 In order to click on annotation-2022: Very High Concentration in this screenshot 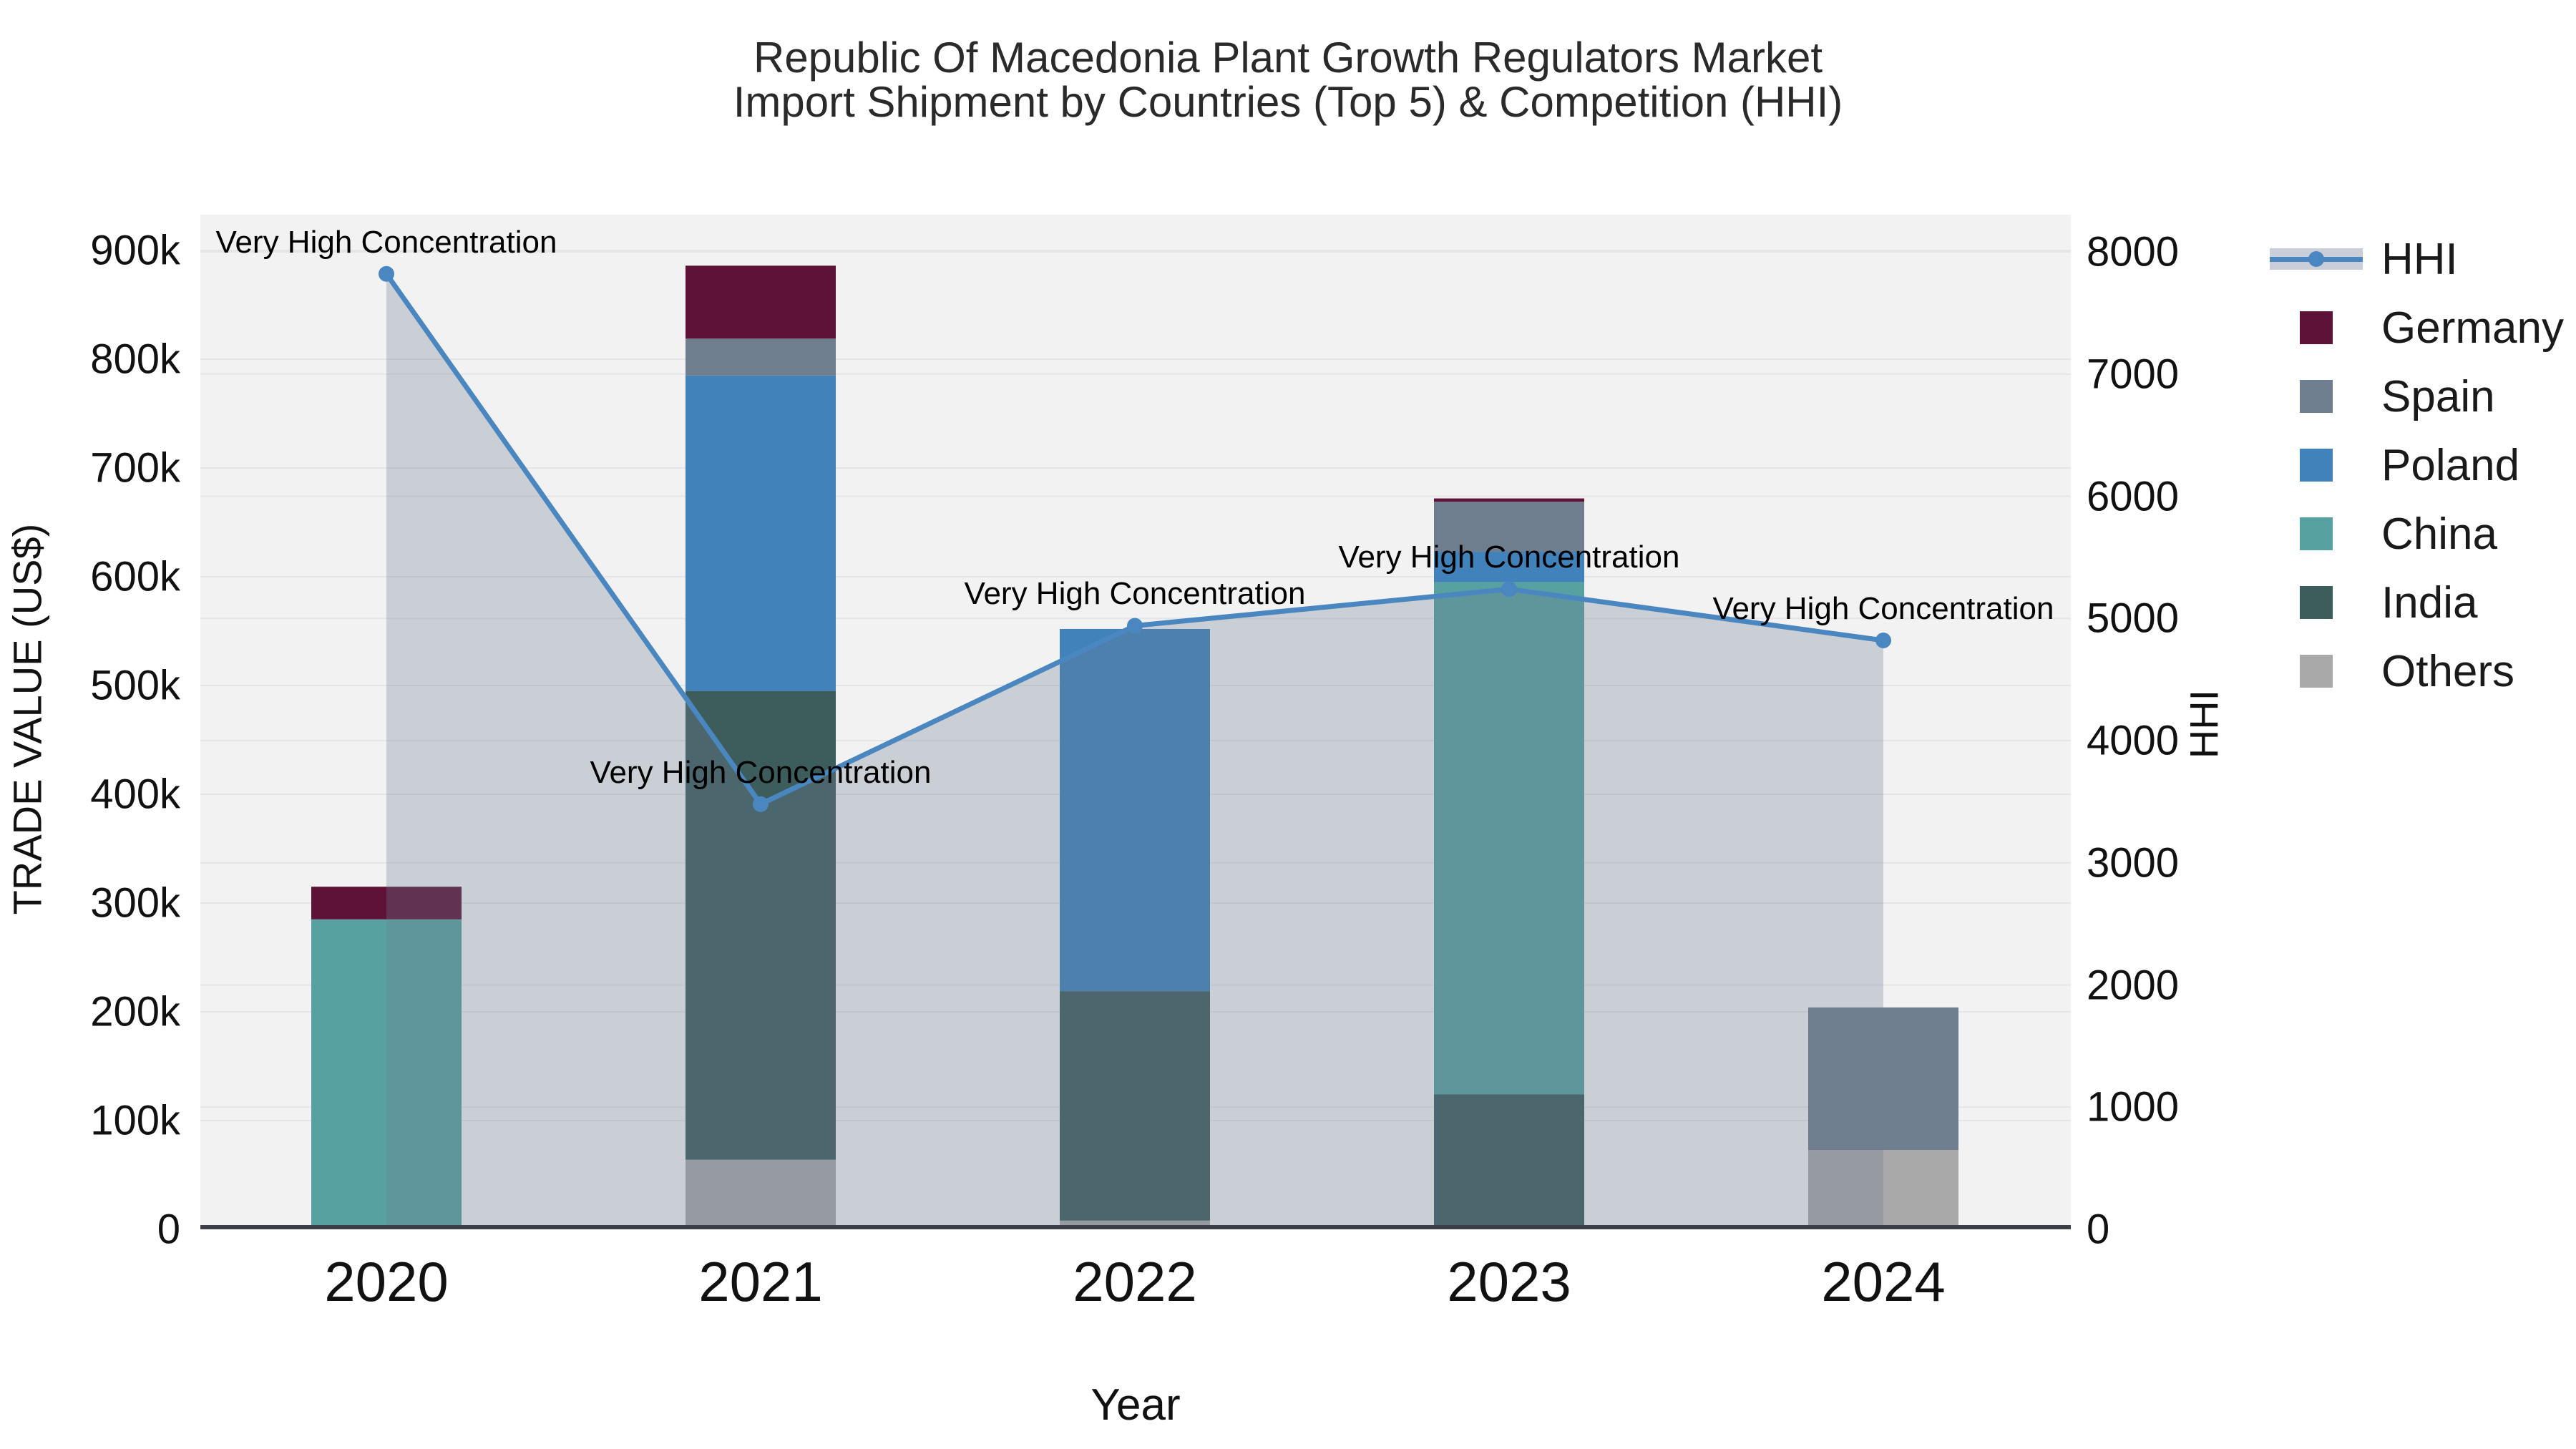, I will do `click(1135, 594)`.